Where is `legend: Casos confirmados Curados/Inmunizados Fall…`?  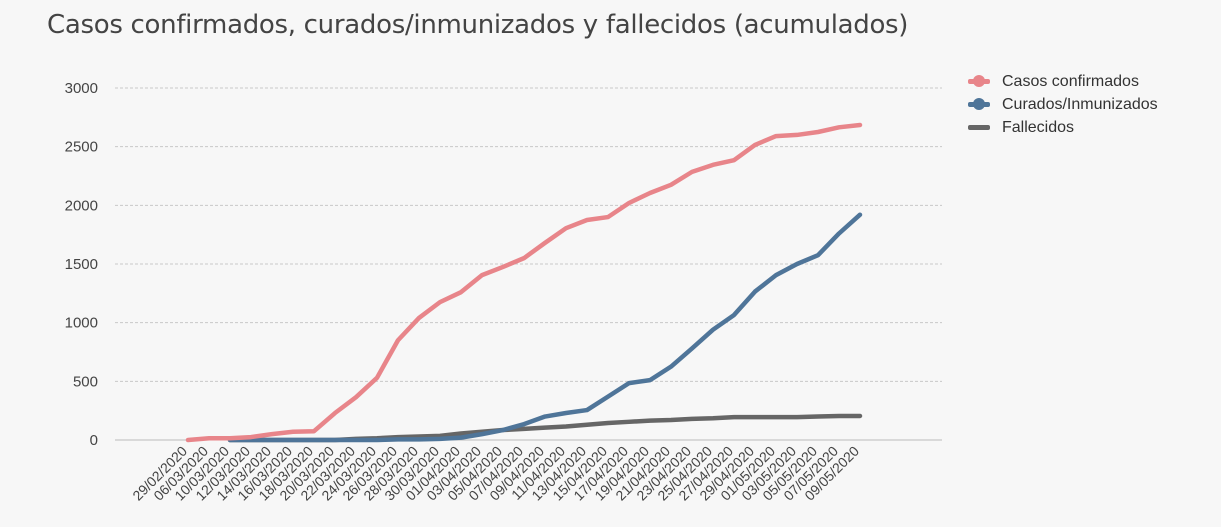 legend: Casos confirmados Curados/Inmunizados Fall… is located at coordinates (1063, 104).